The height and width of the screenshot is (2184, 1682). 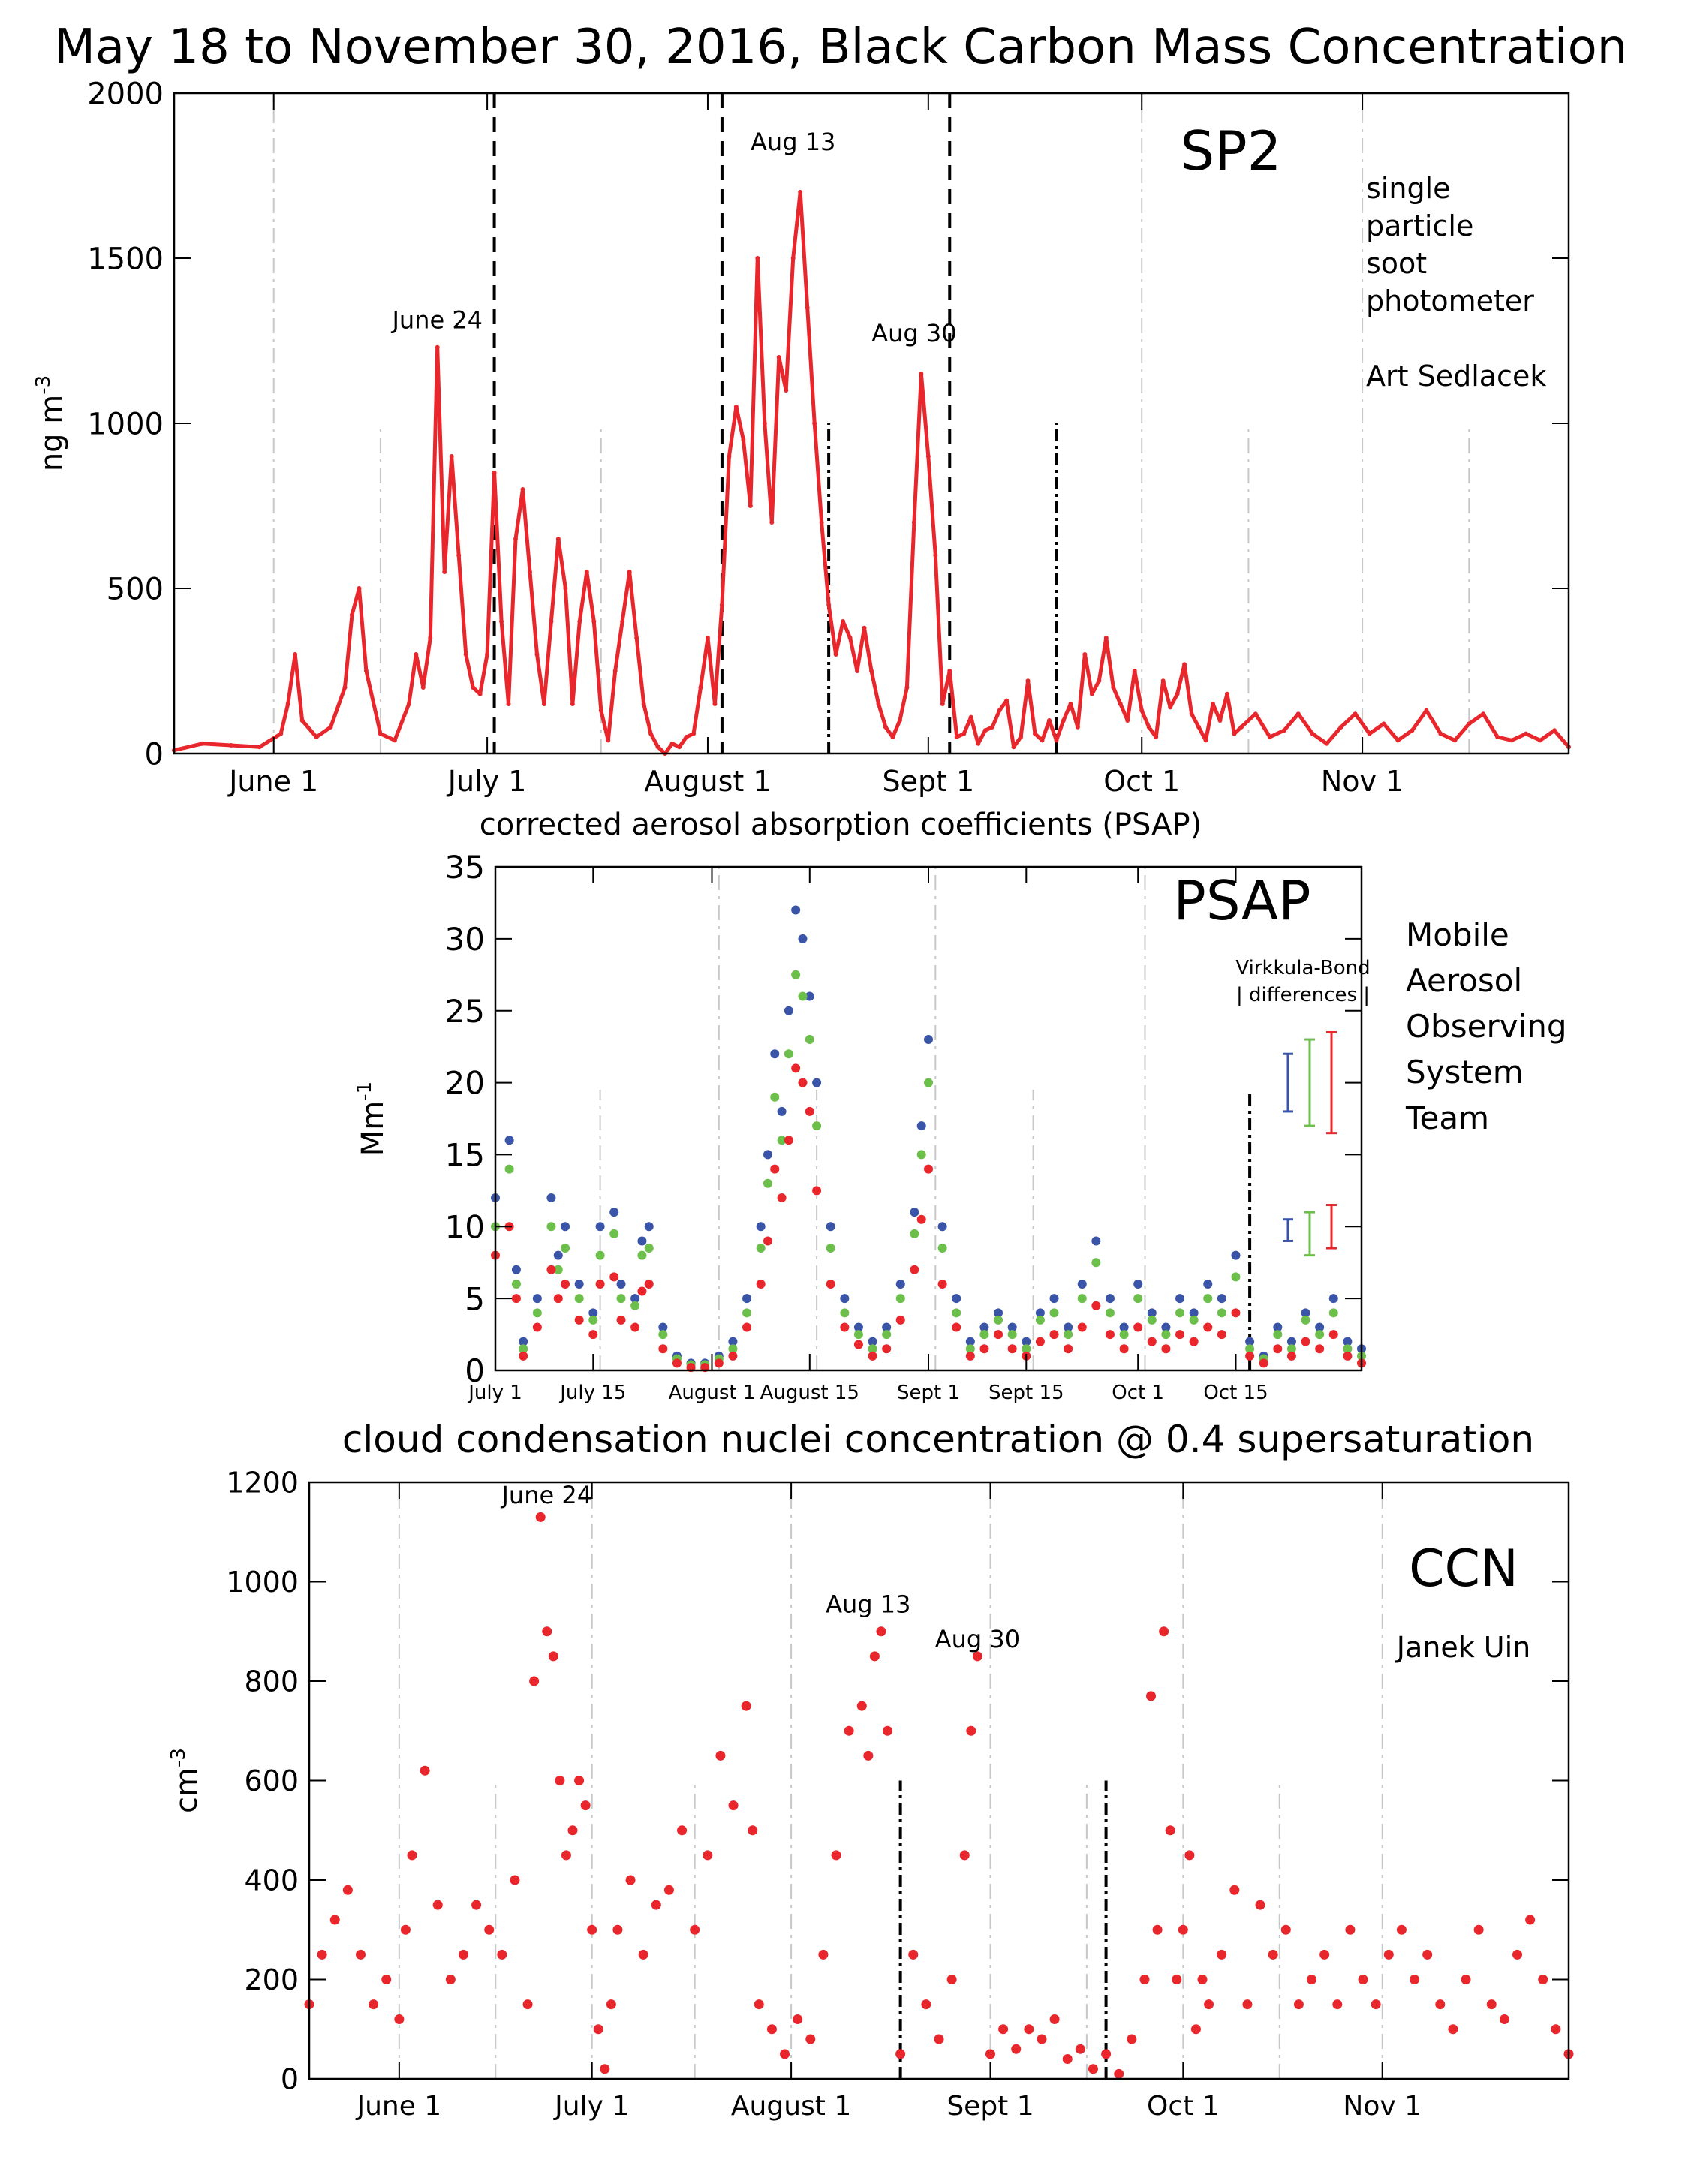 What do you see at coordinates (465, 1083) in the screenshot?
I see `y-tick-label: 20` at bounding box center [465, 1083].